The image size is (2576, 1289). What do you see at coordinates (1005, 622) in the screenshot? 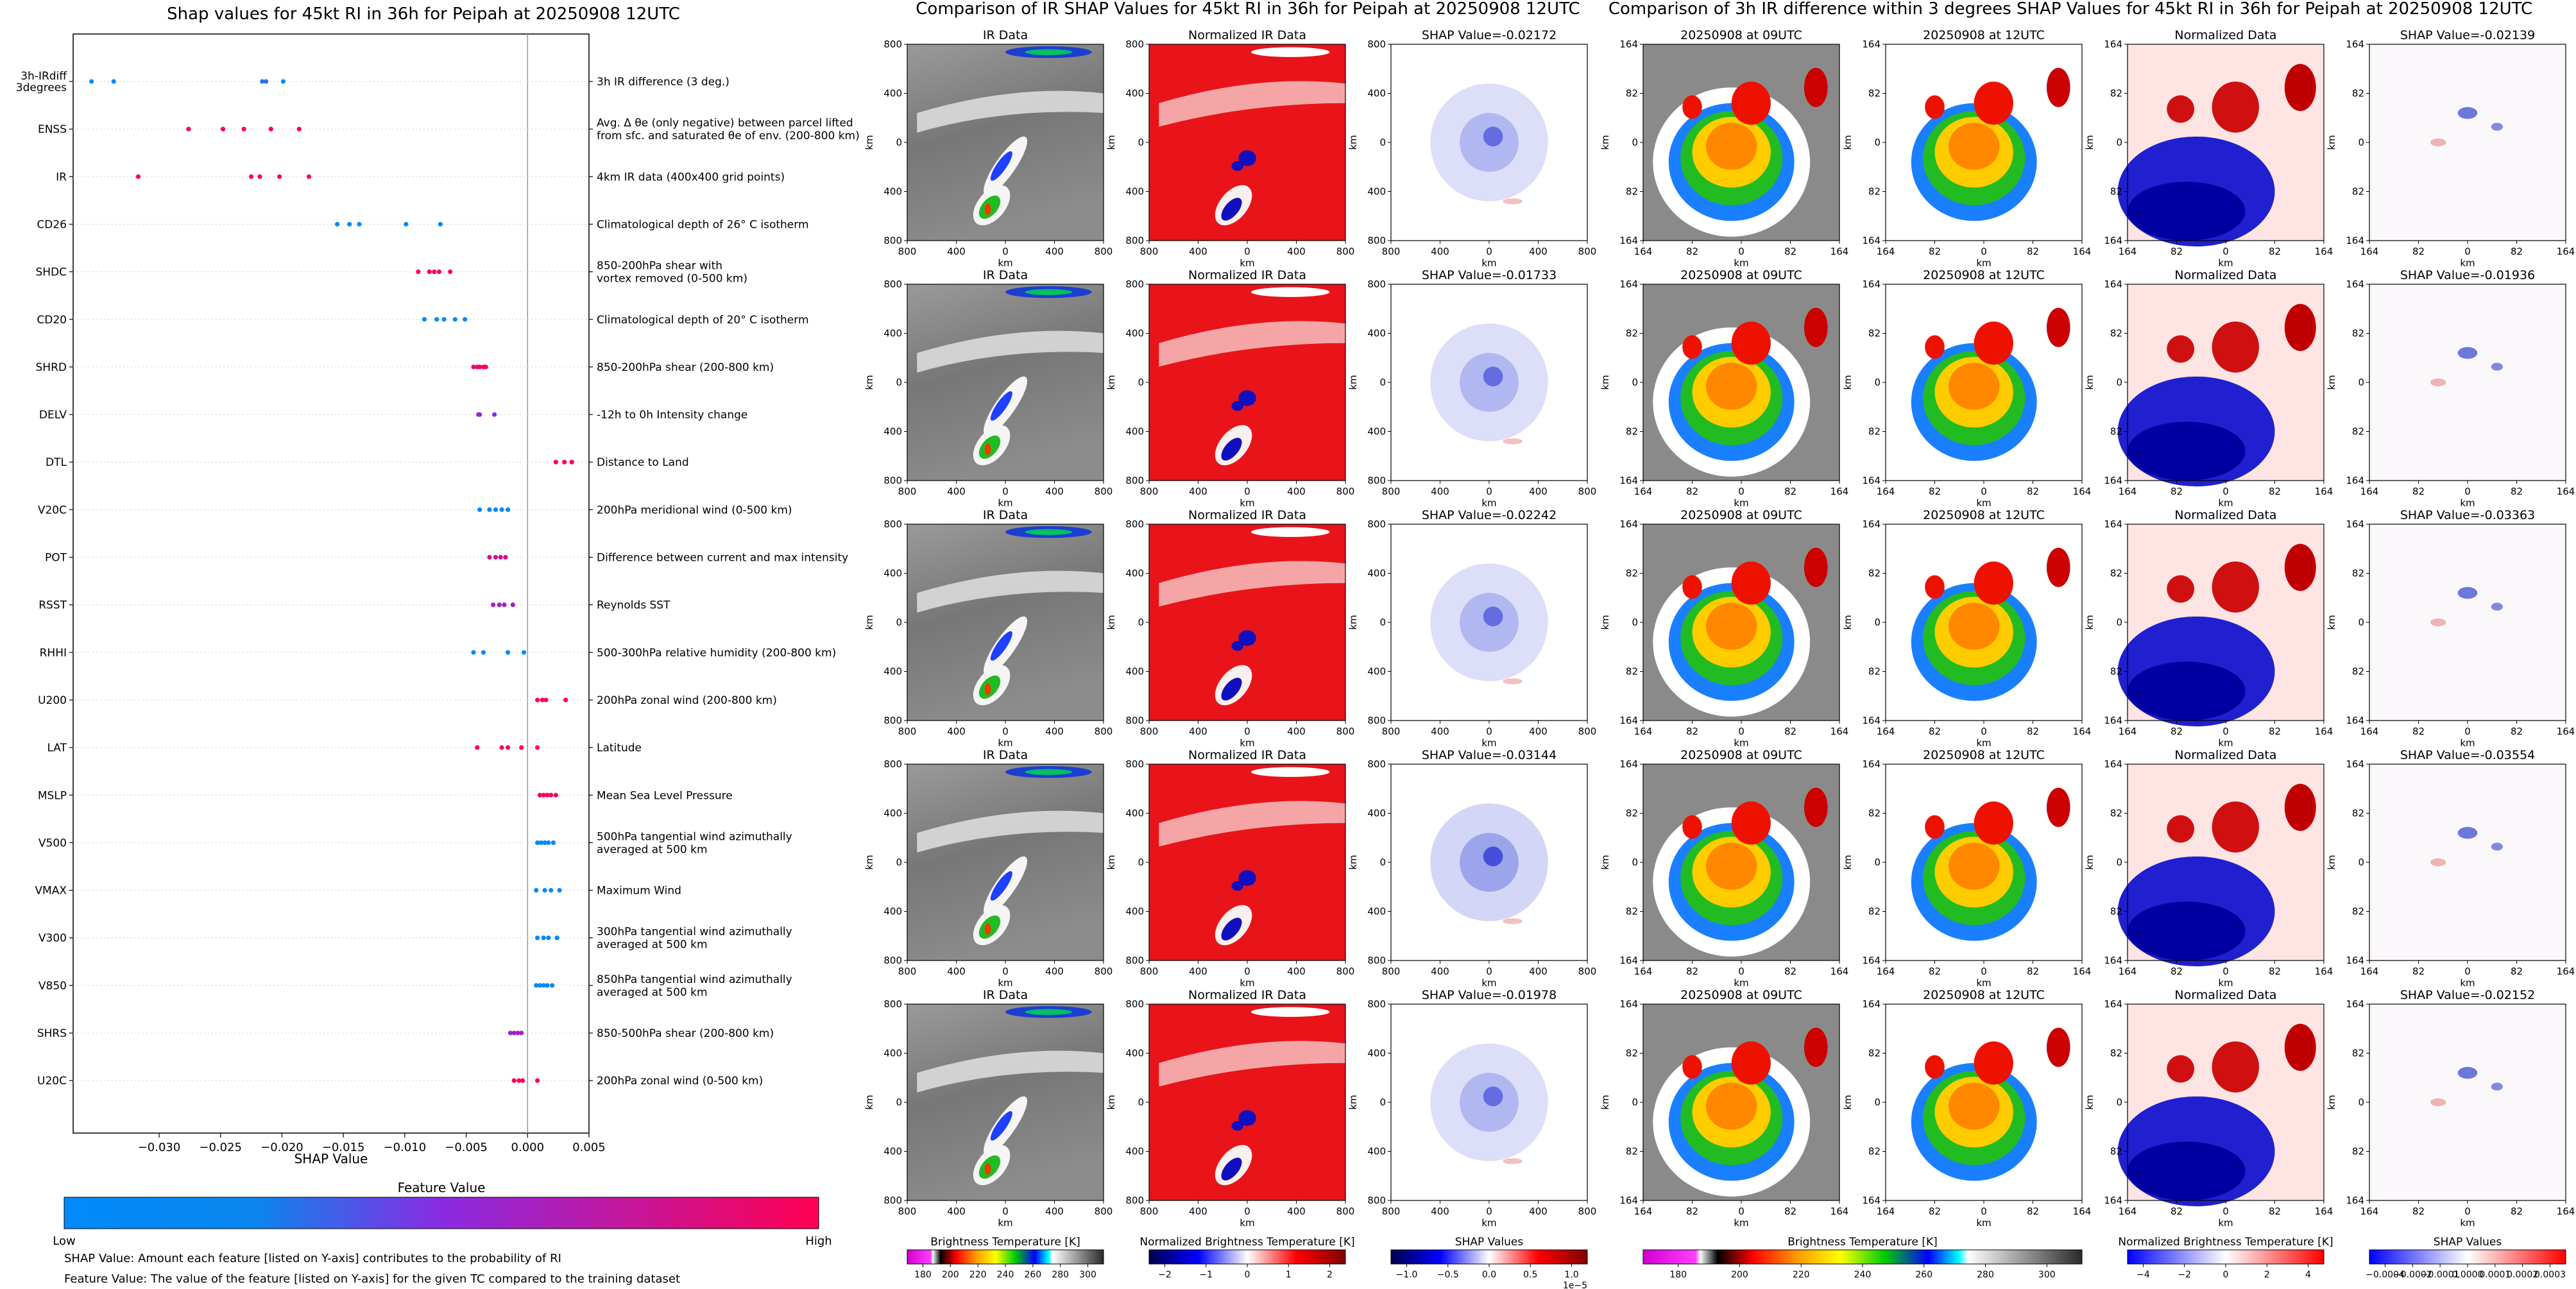
I see `ir-image` at bounding box center [1005, 622].